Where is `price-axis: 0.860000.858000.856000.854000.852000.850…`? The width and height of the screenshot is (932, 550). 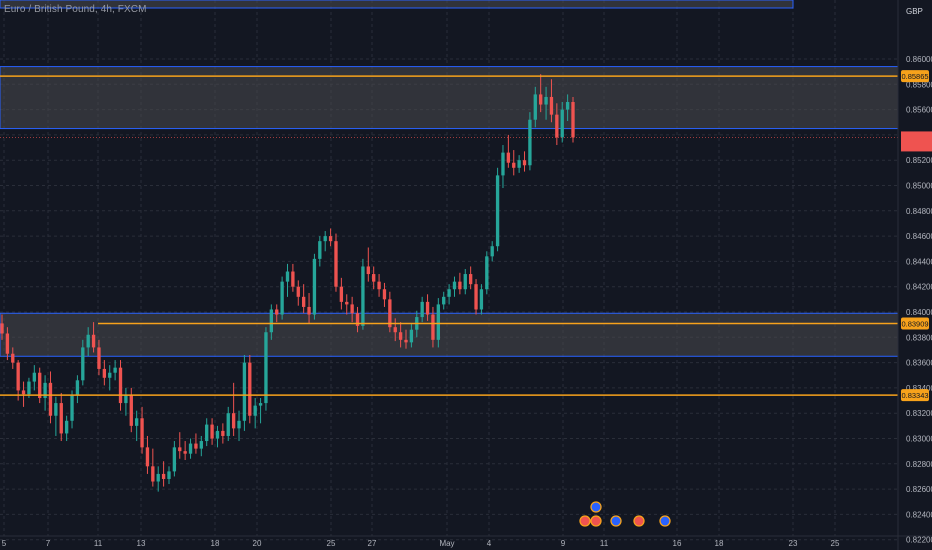 price-axis: 0.860000.858000.856000.854000.852000.850… is located at coordinates (914, 275).